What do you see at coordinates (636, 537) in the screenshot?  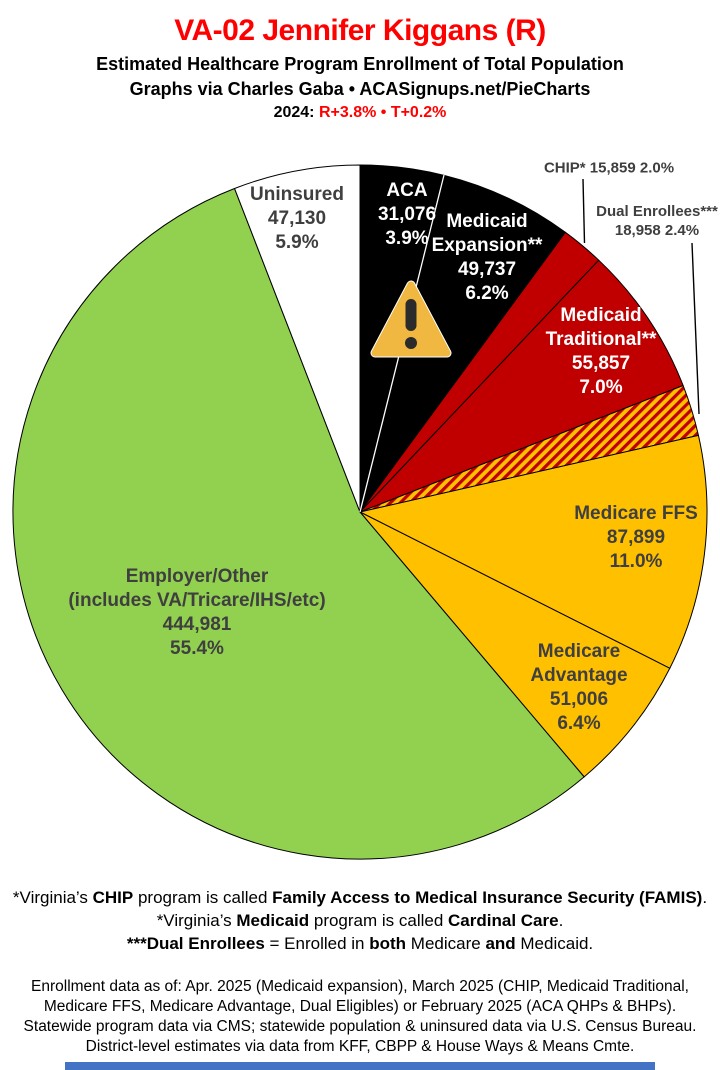 I see `slice-label-medicare-ffs: Medicare FFS 87,899 11.0%` at bounding box center [636, 537].